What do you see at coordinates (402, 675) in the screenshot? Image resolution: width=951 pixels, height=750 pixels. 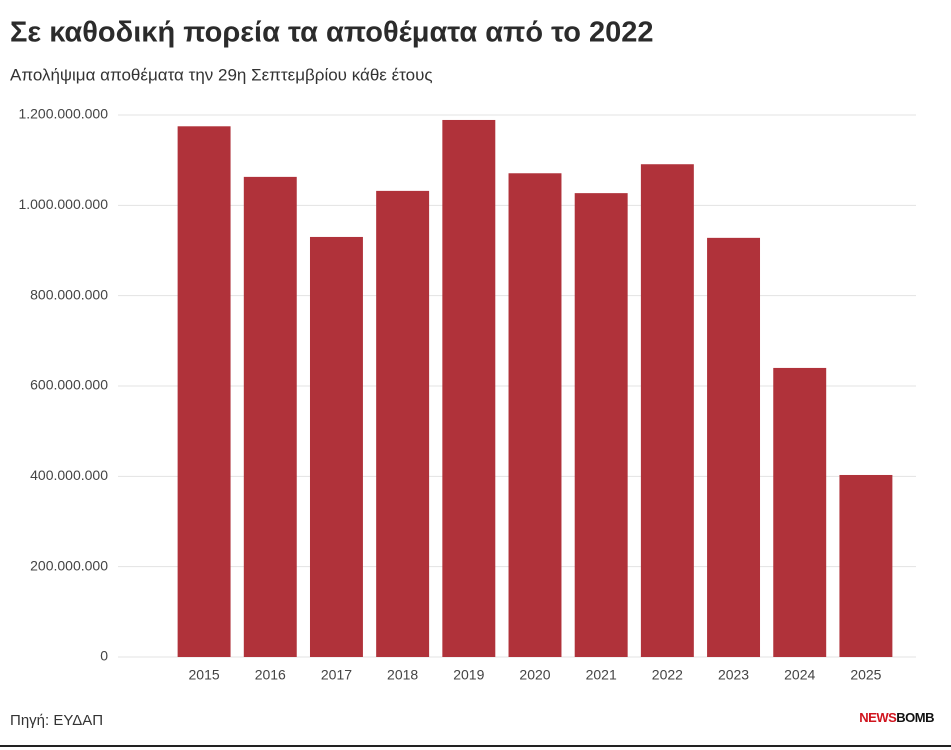 I see `x-tick-label: 2018` at bounding box center [402, 675].